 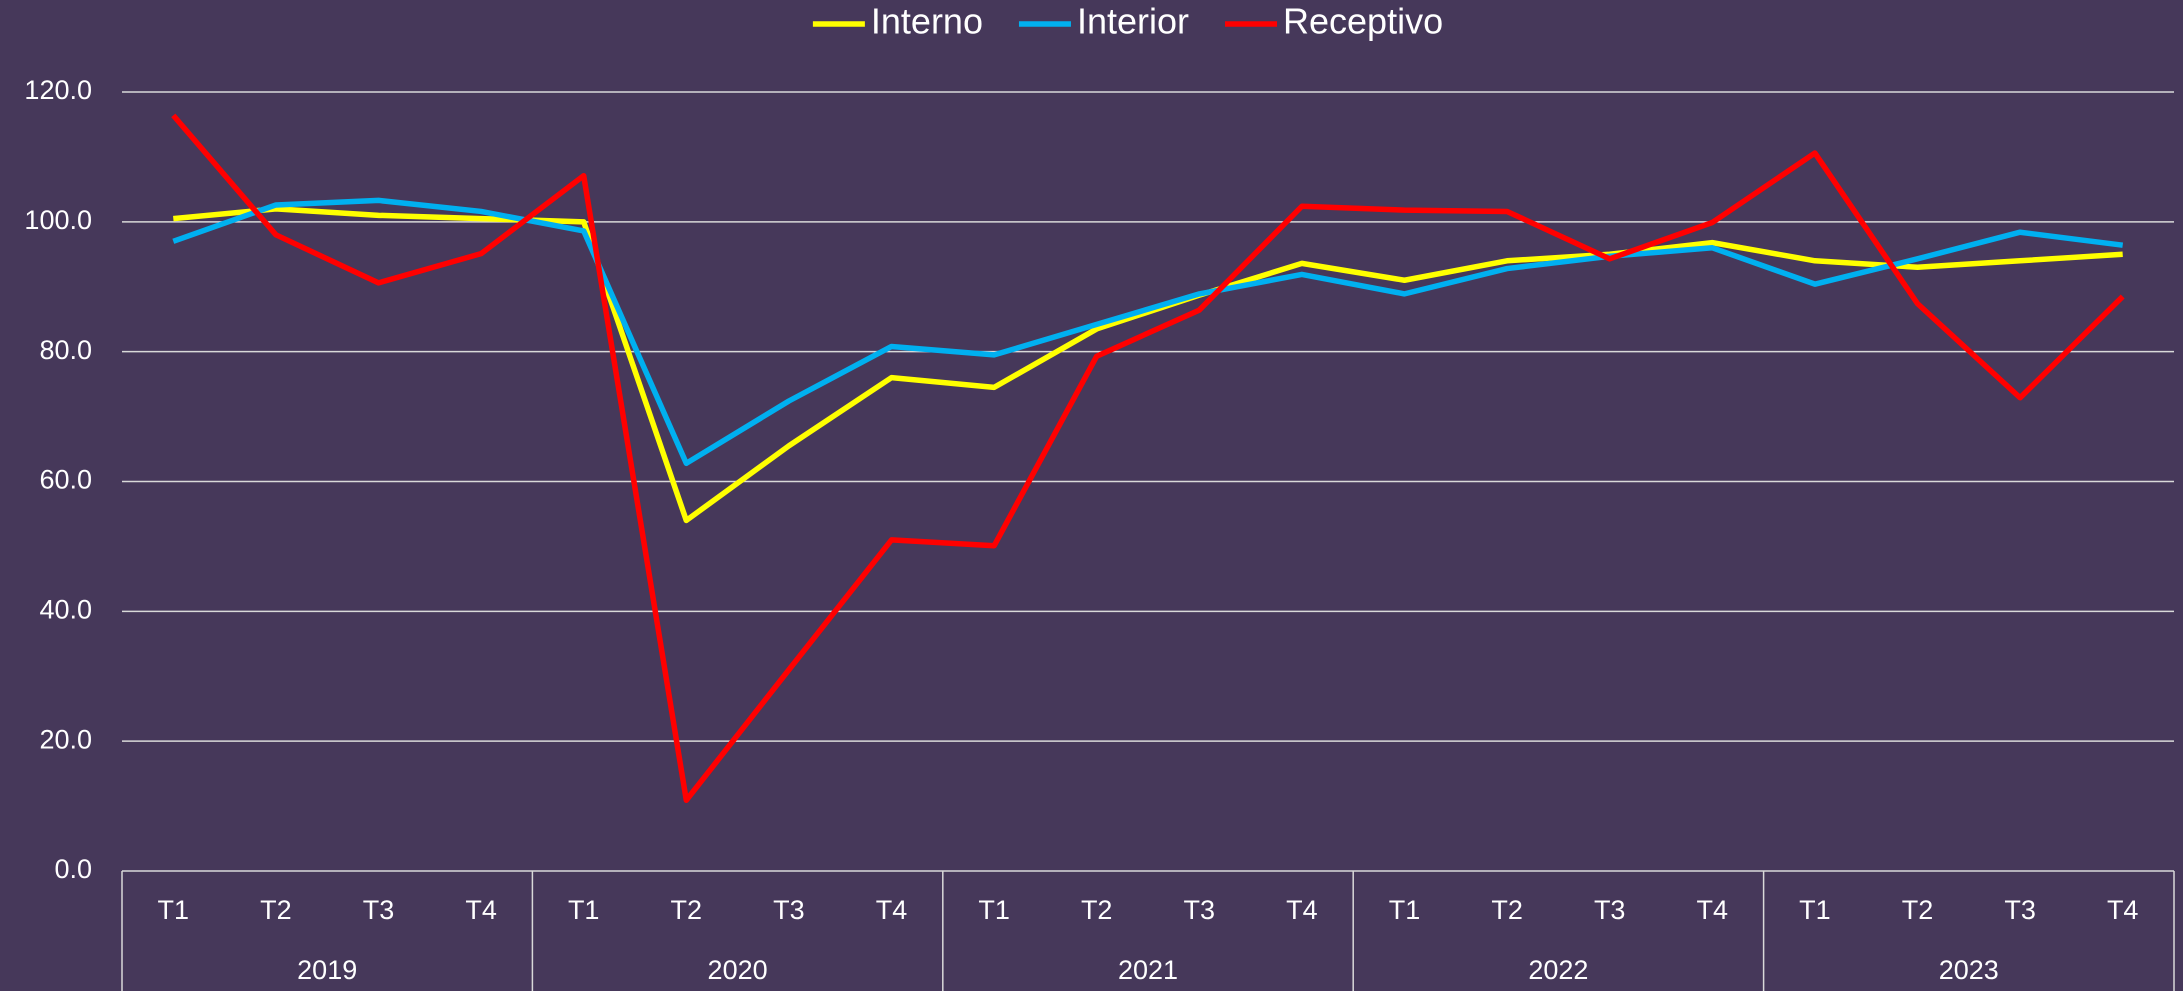 I want to click on x-group-label: 2021, so click(x=1148, y=970).